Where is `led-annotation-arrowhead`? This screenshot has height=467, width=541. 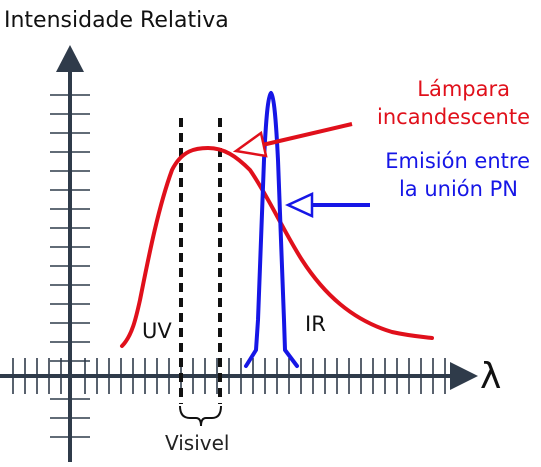
led-annotation-arrowhead is located at coordinates (299, 205).